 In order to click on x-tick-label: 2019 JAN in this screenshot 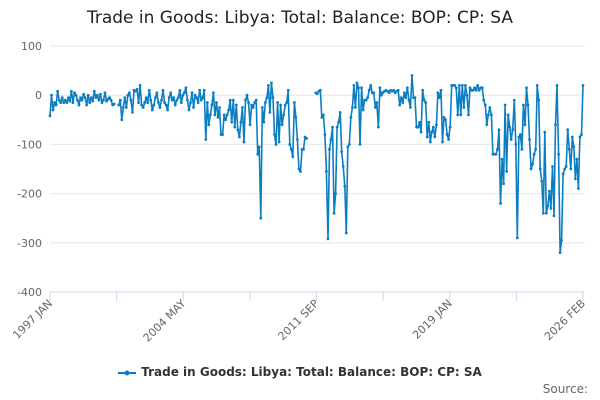, I will do `click(432, 319)`.